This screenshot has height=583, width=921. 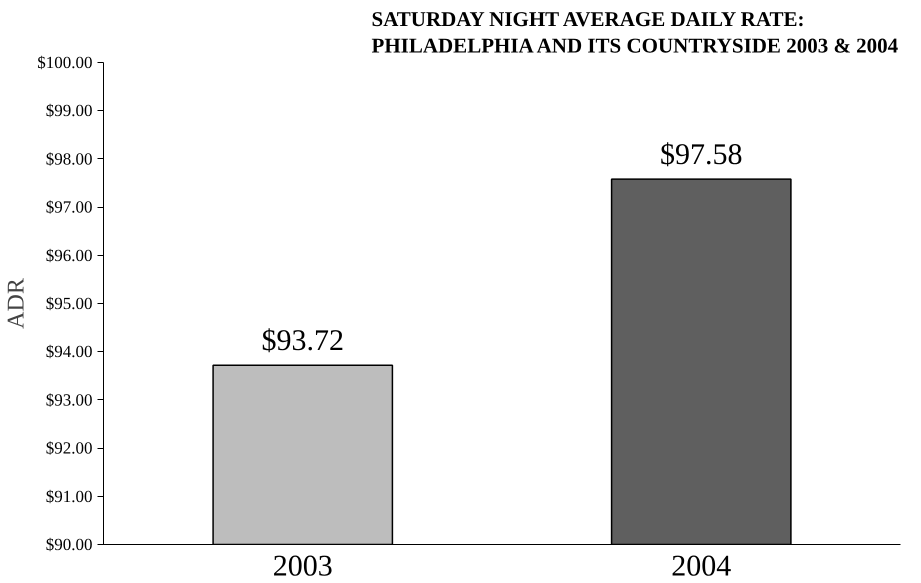 What do you see at coordinates (69, 400) in the screenshot?
I see `y-tick-label: $93.00` at bounding box center [69, 400].